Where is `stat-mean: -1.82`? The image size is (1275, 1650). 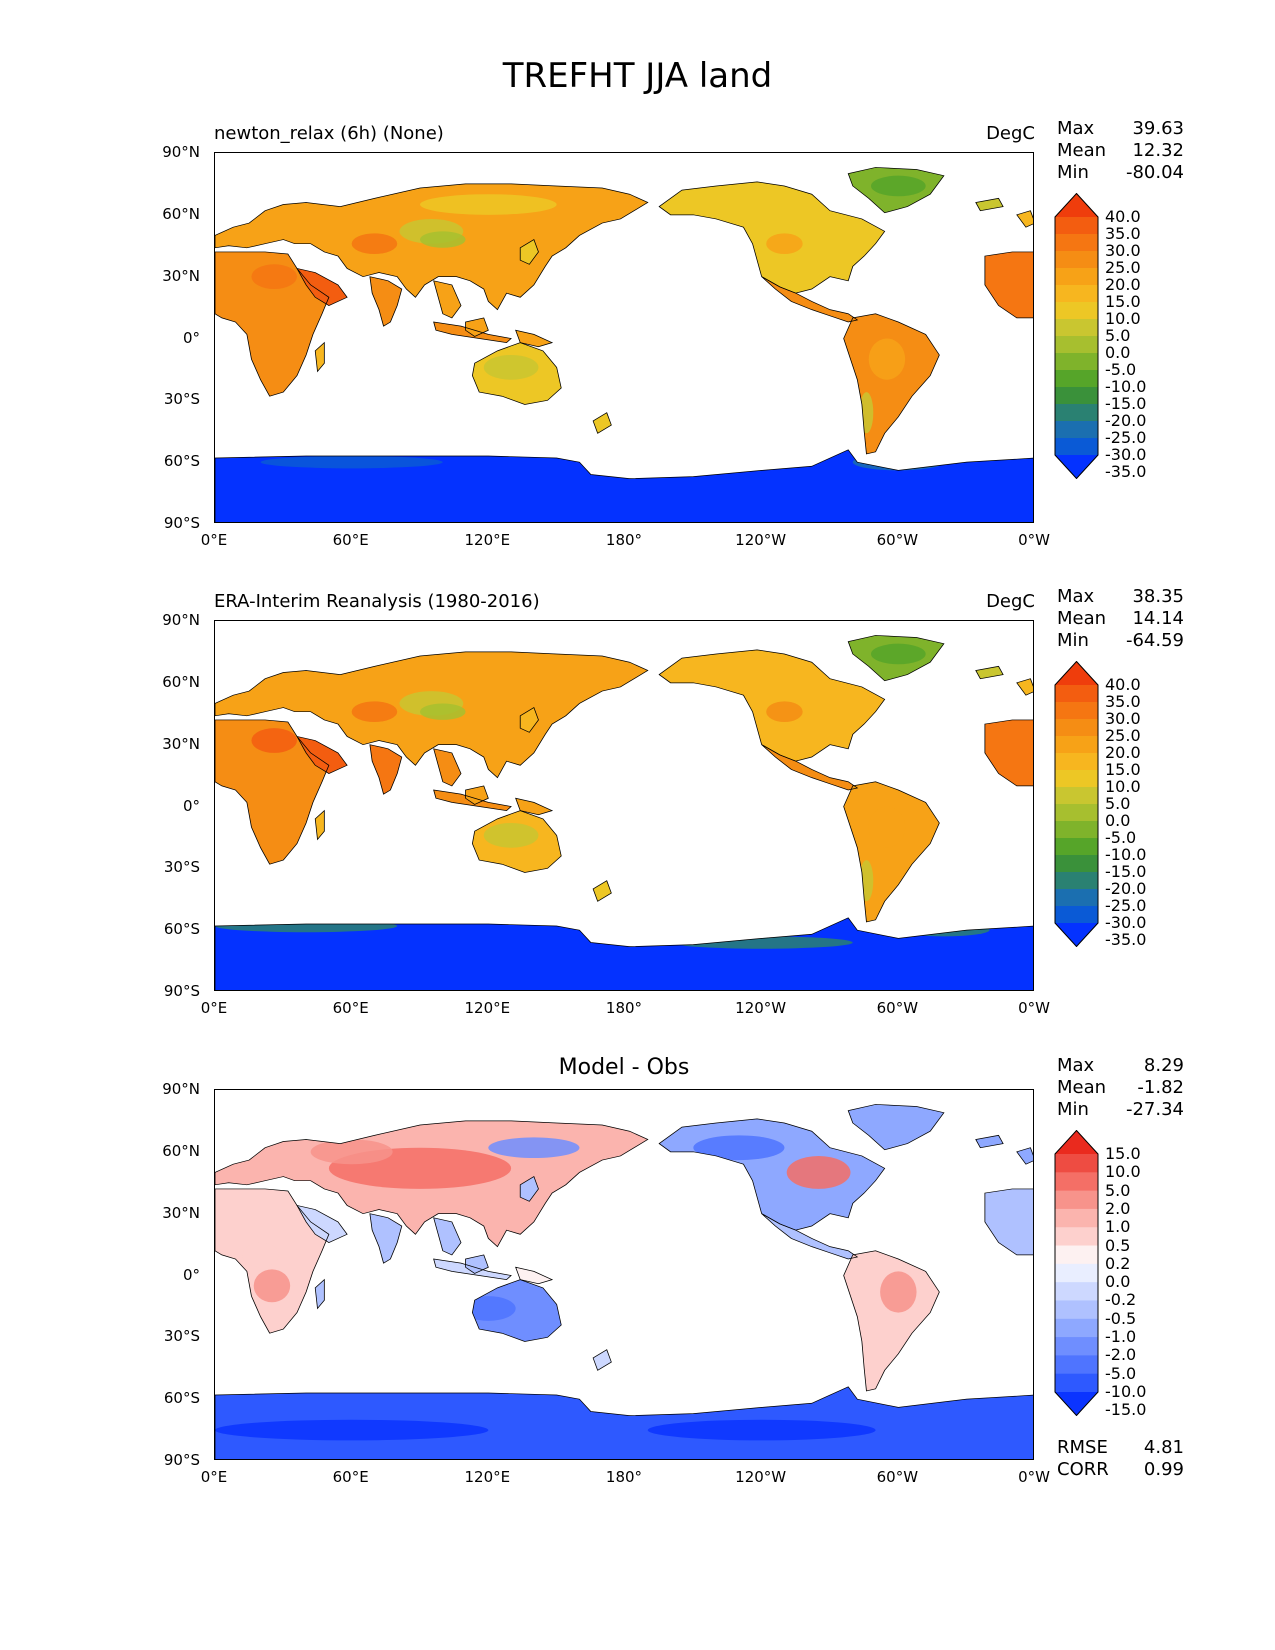 stat-mean: -1.82 is located at coordinates (1160, 1087).